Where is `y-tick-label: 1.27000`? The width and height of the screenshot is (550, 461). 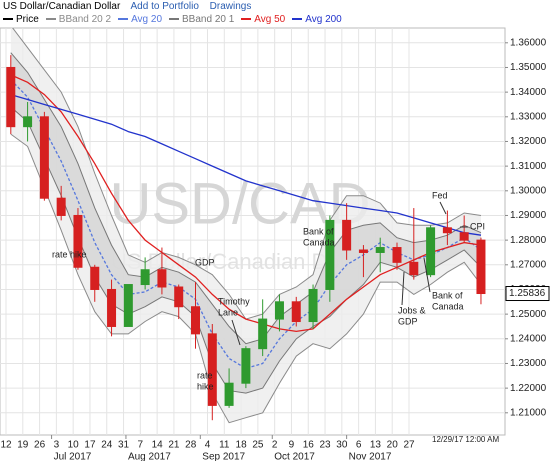
y-tick-label: 1.27000 is located at coordinates (528, 264).